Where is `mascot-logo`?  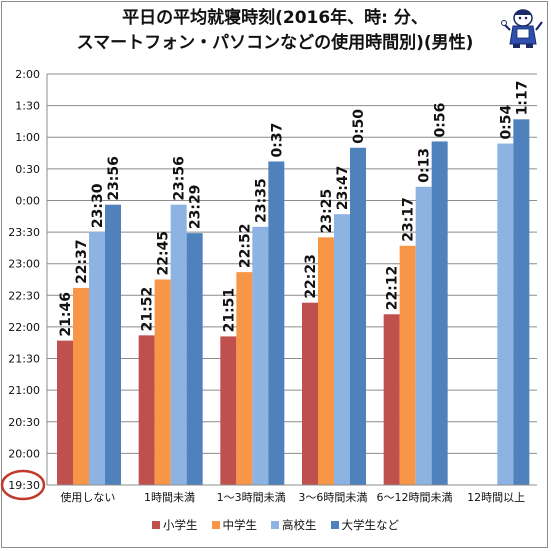
mascot-logo is located at coordinates (522, 28).